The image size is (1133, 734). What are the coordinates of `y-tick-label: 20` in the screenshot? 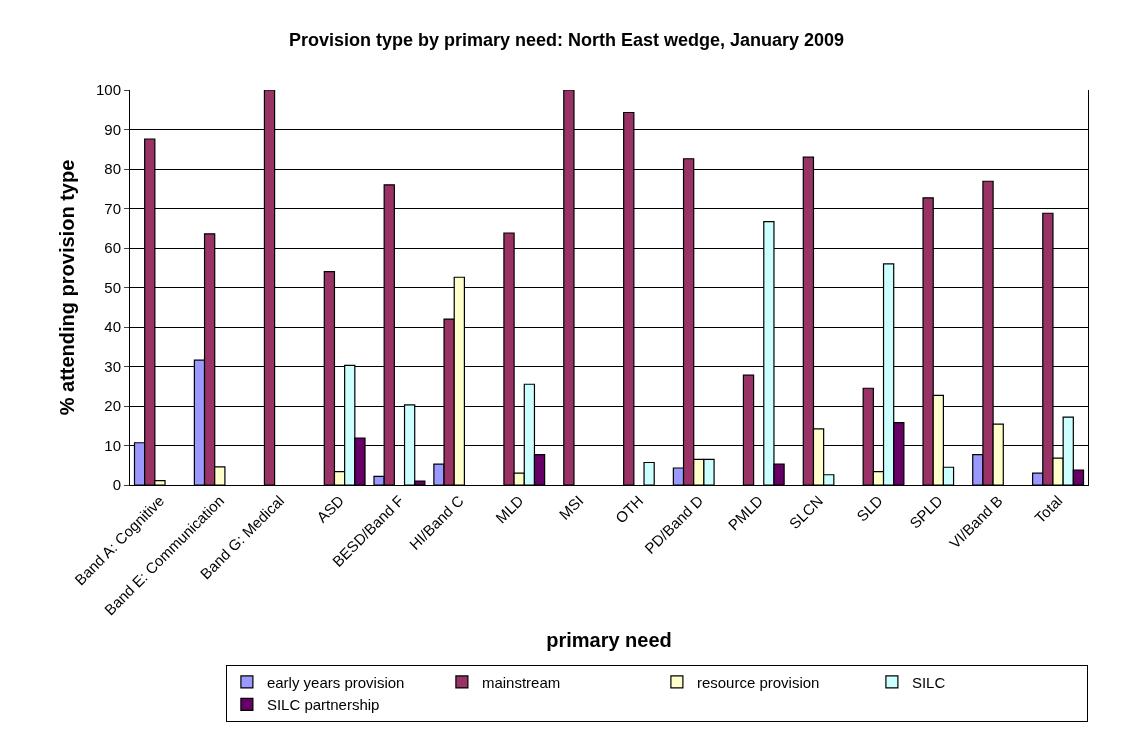 It's located at (112, 406).